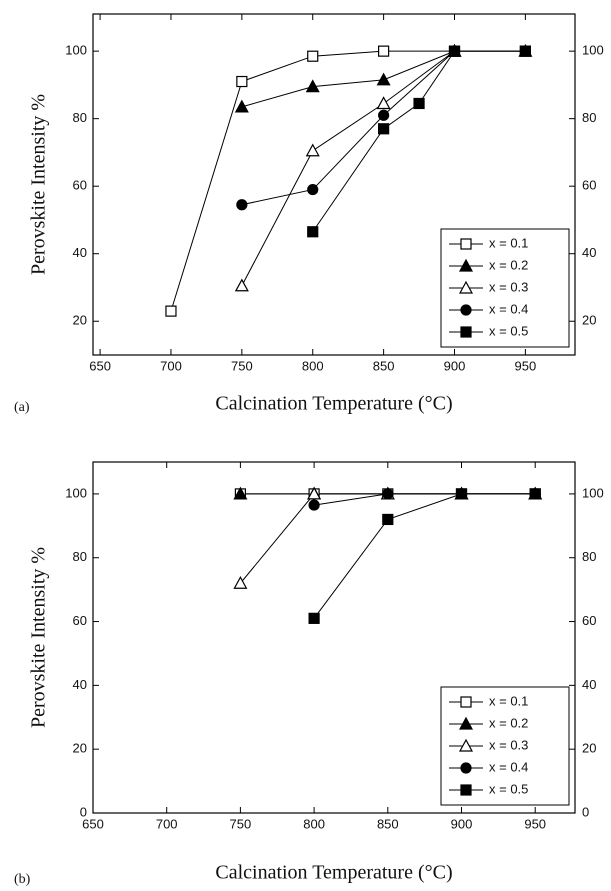 The width and height of the screenshot is (611, 891). Describe the element at coordinates (83, 811) in the screenshot. I see `y-tick-label: 0` at that location.